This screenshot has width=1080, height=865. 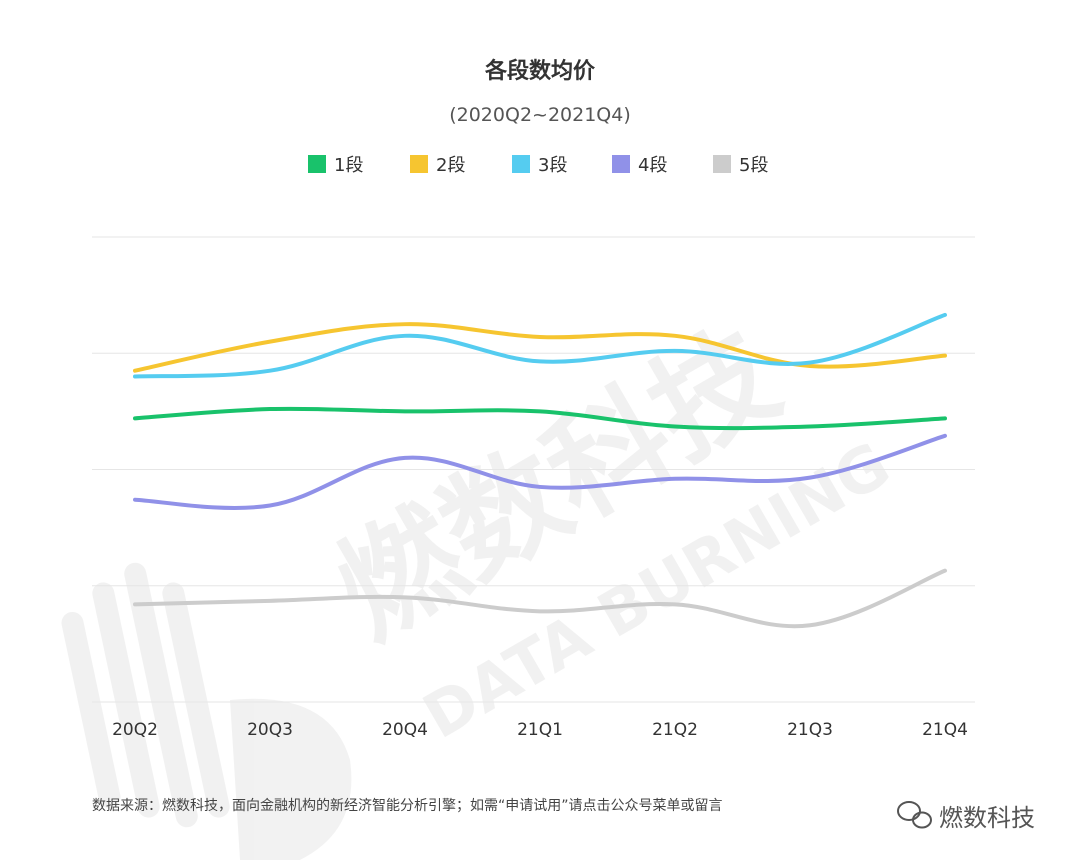 What do you see at coordinates (540, 71) in the screenshot?
I see `chart-title: 各段数均价` at bounding box center [540, 71].